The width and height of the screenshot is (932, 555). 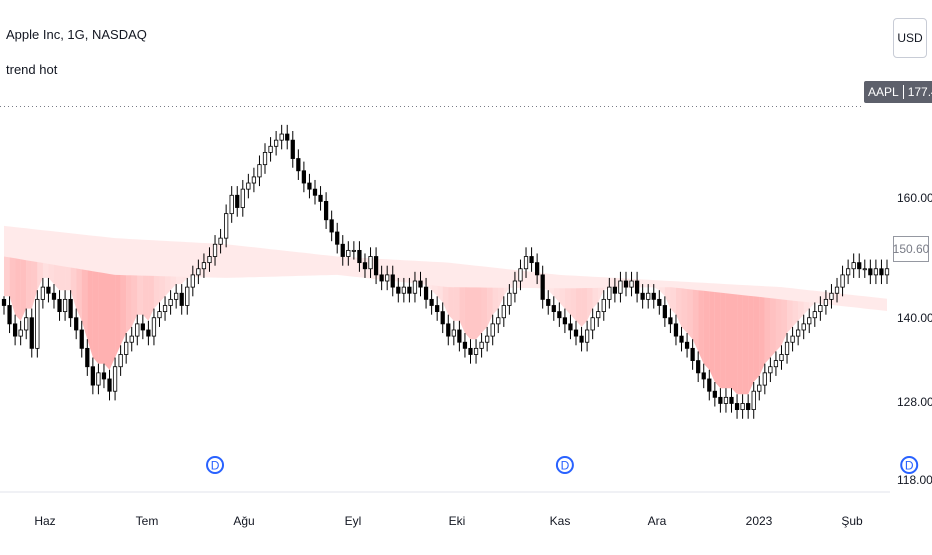 What do you see at coordinates (32, 69) in the screenshot?
I see `indicator-label: trend hot` at bounding box center [32, 69].